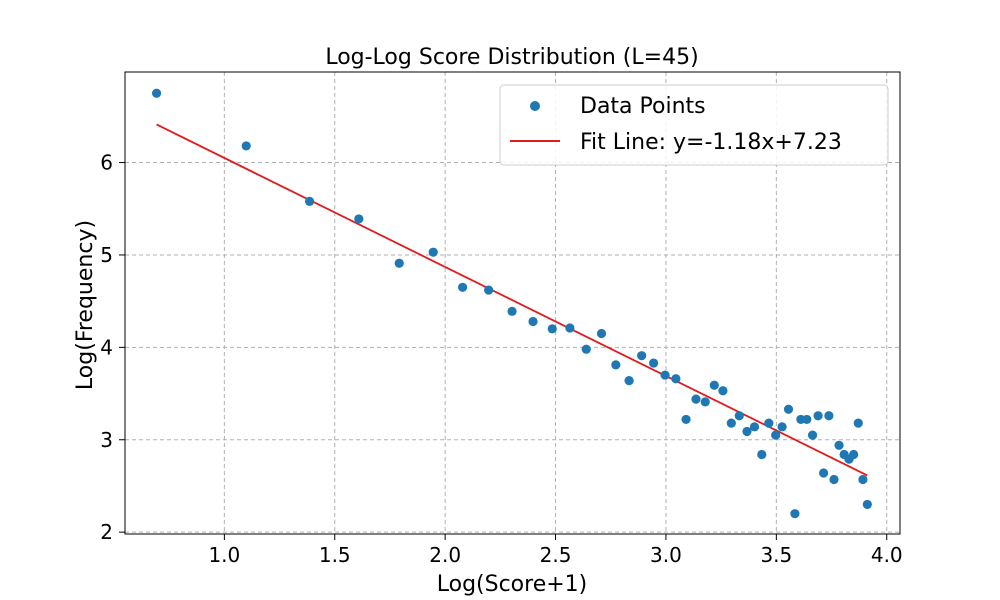 This screenshot has width=1000, height=600. What do you see at coordinates (776, 555) in the screenshot?
I see `x-tick-label: 3.5` at bounding box center [776, 555].